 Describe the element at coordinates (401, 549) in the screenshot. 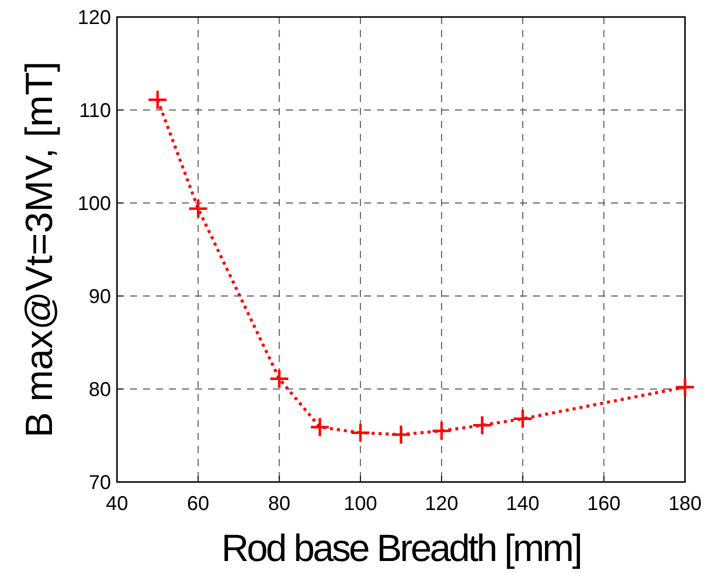

I see `x-axis-title: Rod base Breadth [mm]` at that location.